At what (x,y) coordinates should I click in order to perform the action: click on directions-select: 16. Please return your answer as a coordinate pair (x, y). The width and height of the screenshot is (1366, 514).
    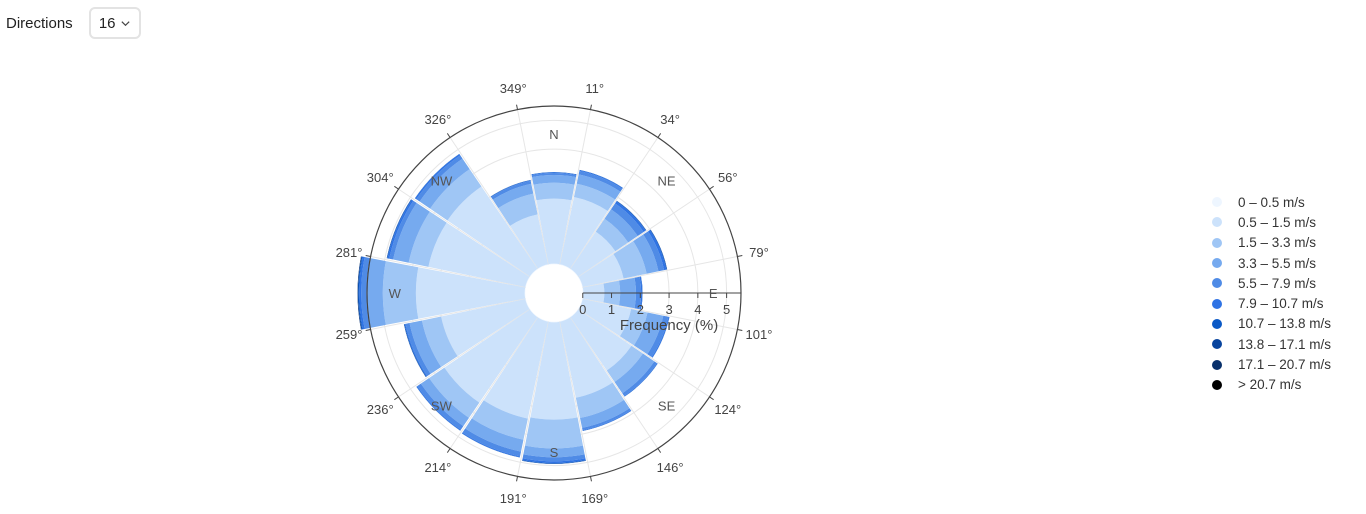
    Looking at the image, I should click on (114, 23).